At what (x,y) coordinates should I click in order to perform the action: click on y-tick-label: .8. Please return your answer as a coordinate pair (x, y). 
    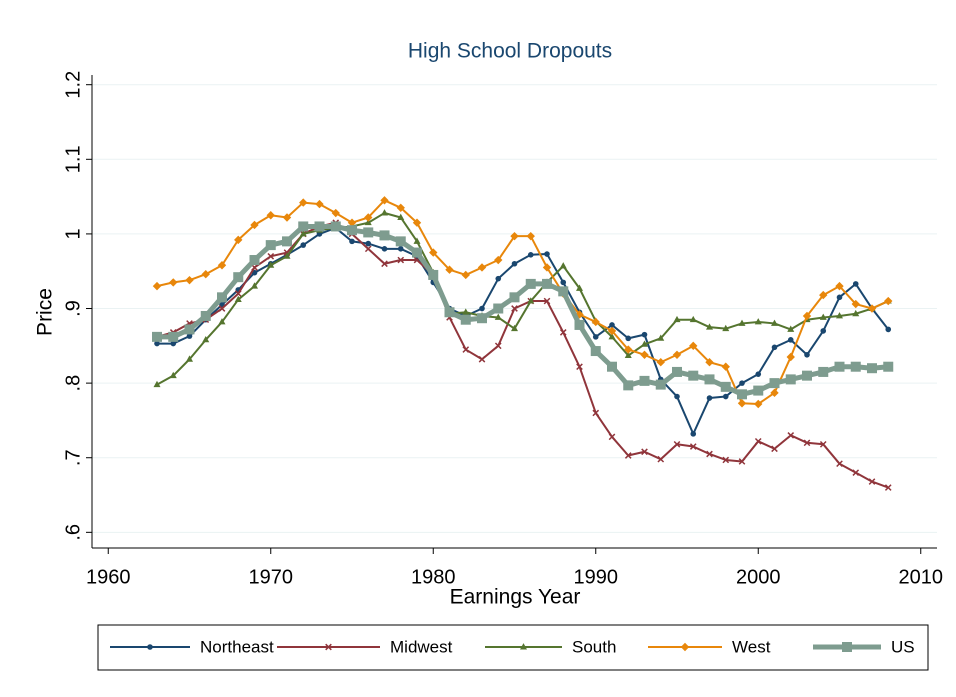
    Looking at the image, I should click on (73, 383).